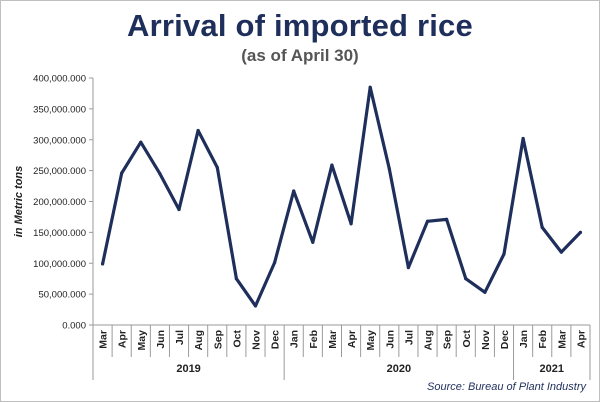 The width and height of the screenshot is (600, 402). Describe the element at coordinates (506, 387) in the screenshot. I see `source-note: Source: Bureau of Plant Industry` at that location.